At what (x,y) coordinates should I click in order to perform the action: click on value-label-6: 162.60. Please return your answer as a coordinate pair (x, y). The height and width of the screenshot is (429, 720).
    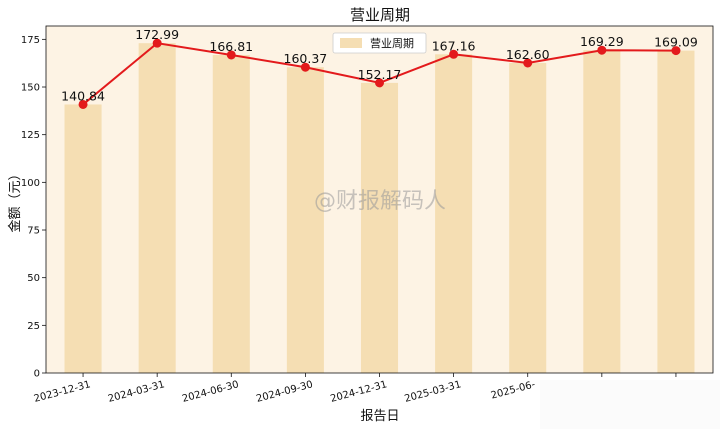
    Looking at the image, I should click on (528, 54).